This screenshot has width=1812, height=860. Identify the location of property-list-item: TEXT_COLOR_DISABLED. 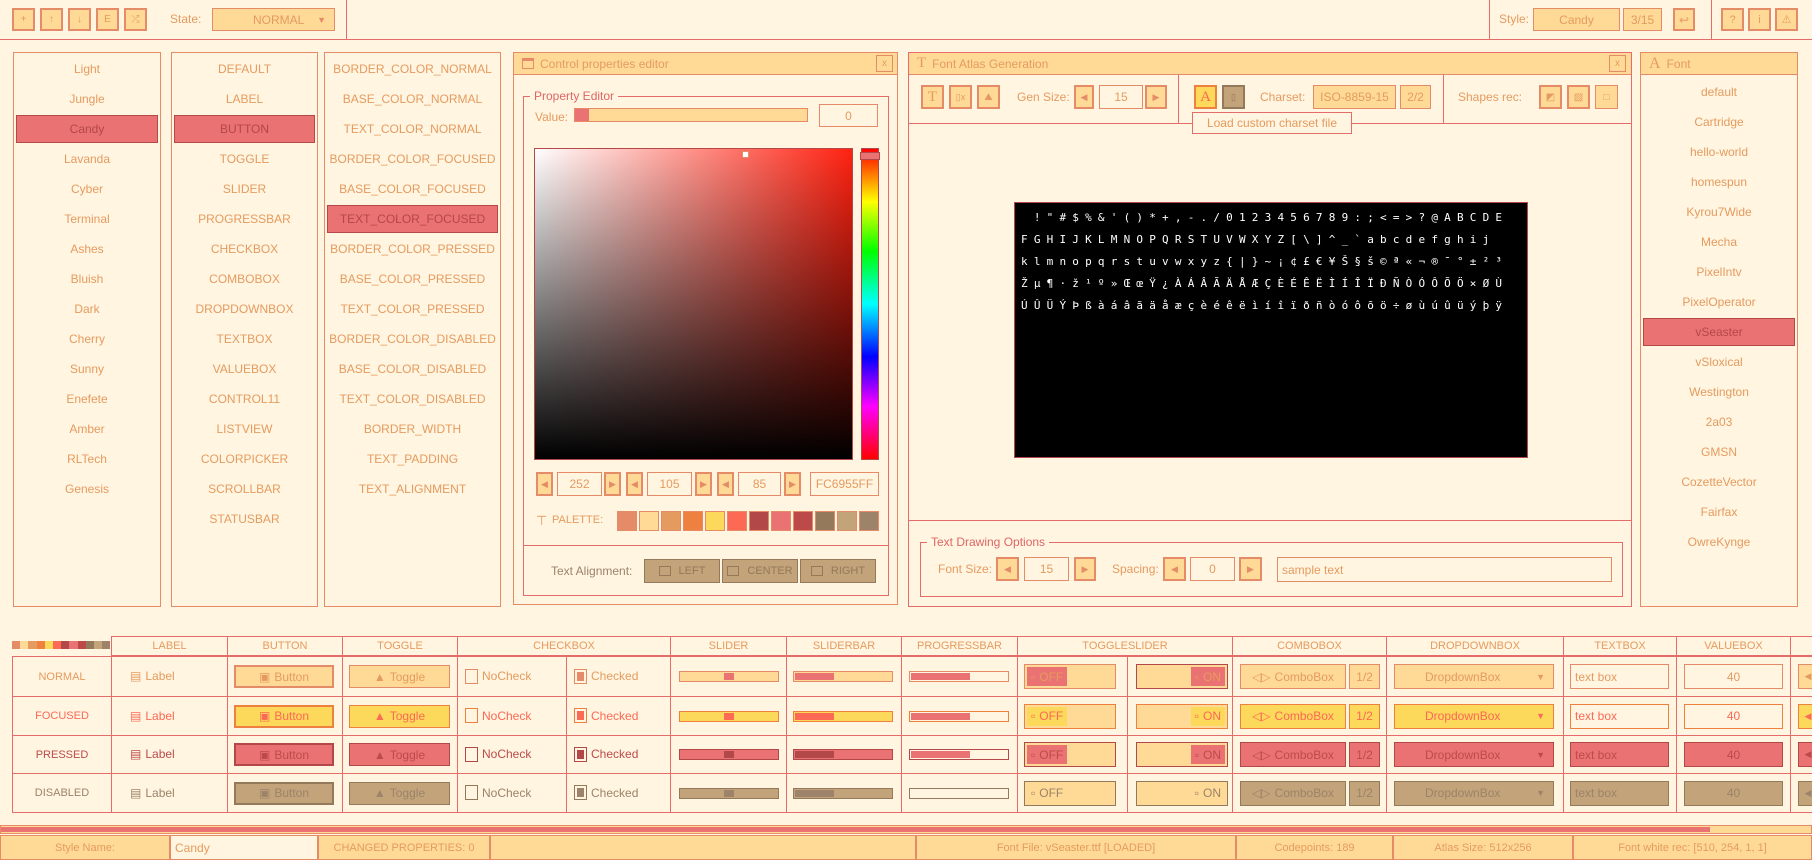
(412, 399).